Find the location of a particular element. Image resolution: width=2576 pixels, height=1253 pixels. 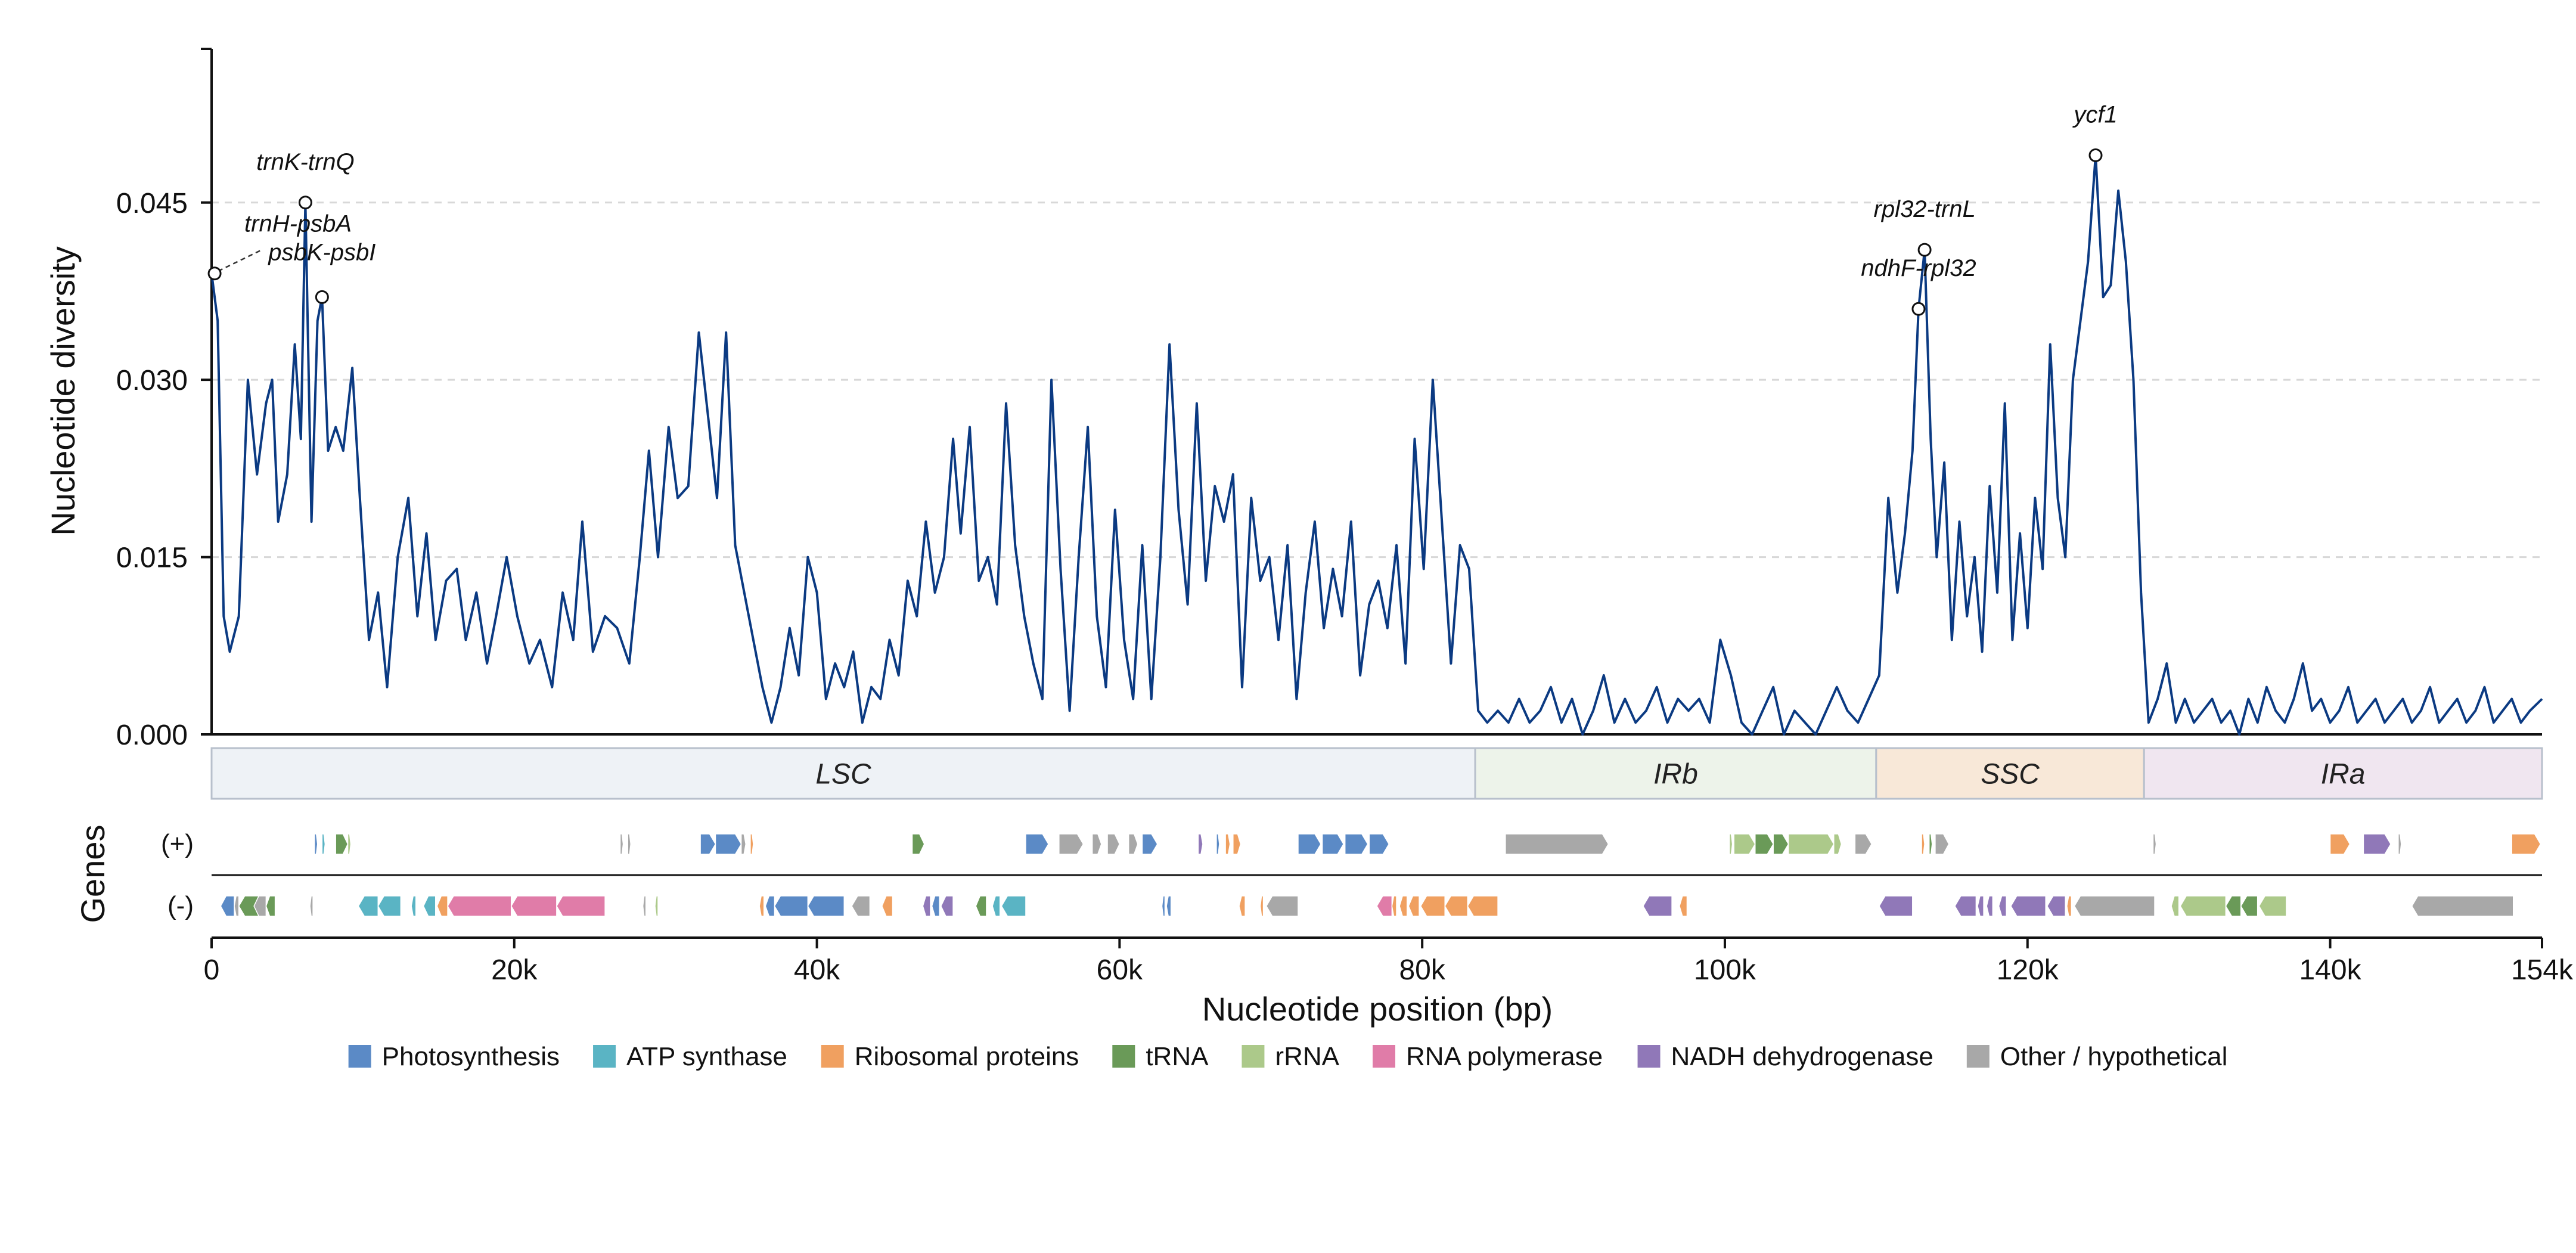

x-tick-label-6: 120k is located at coordinates (2028, 970).